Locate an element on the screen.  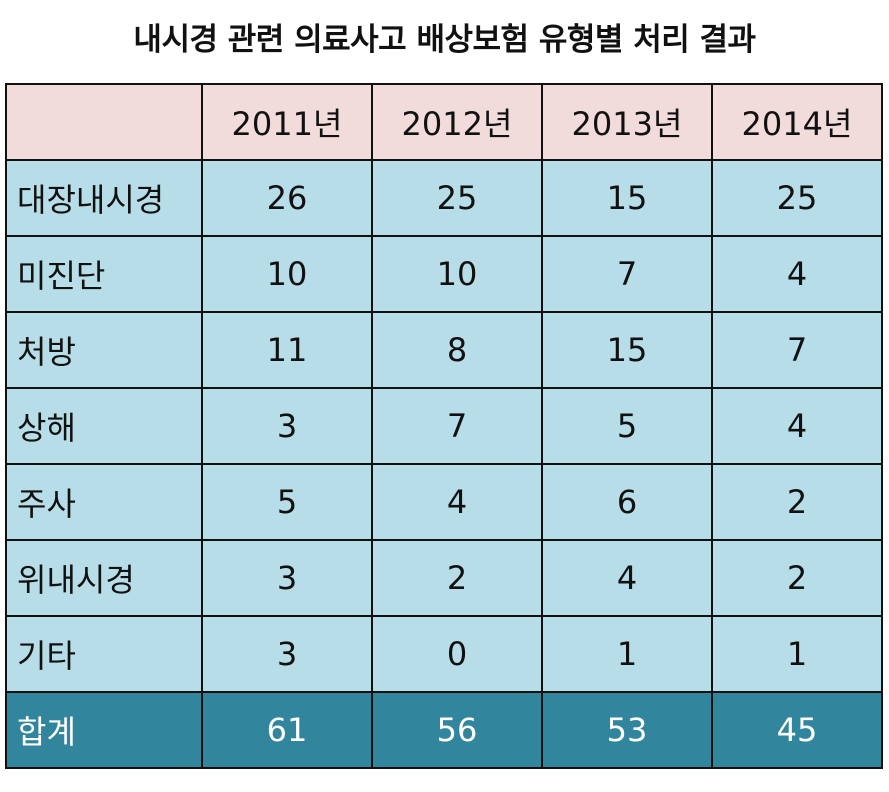
table-cell: 6 is located at coordinates (627, 502).